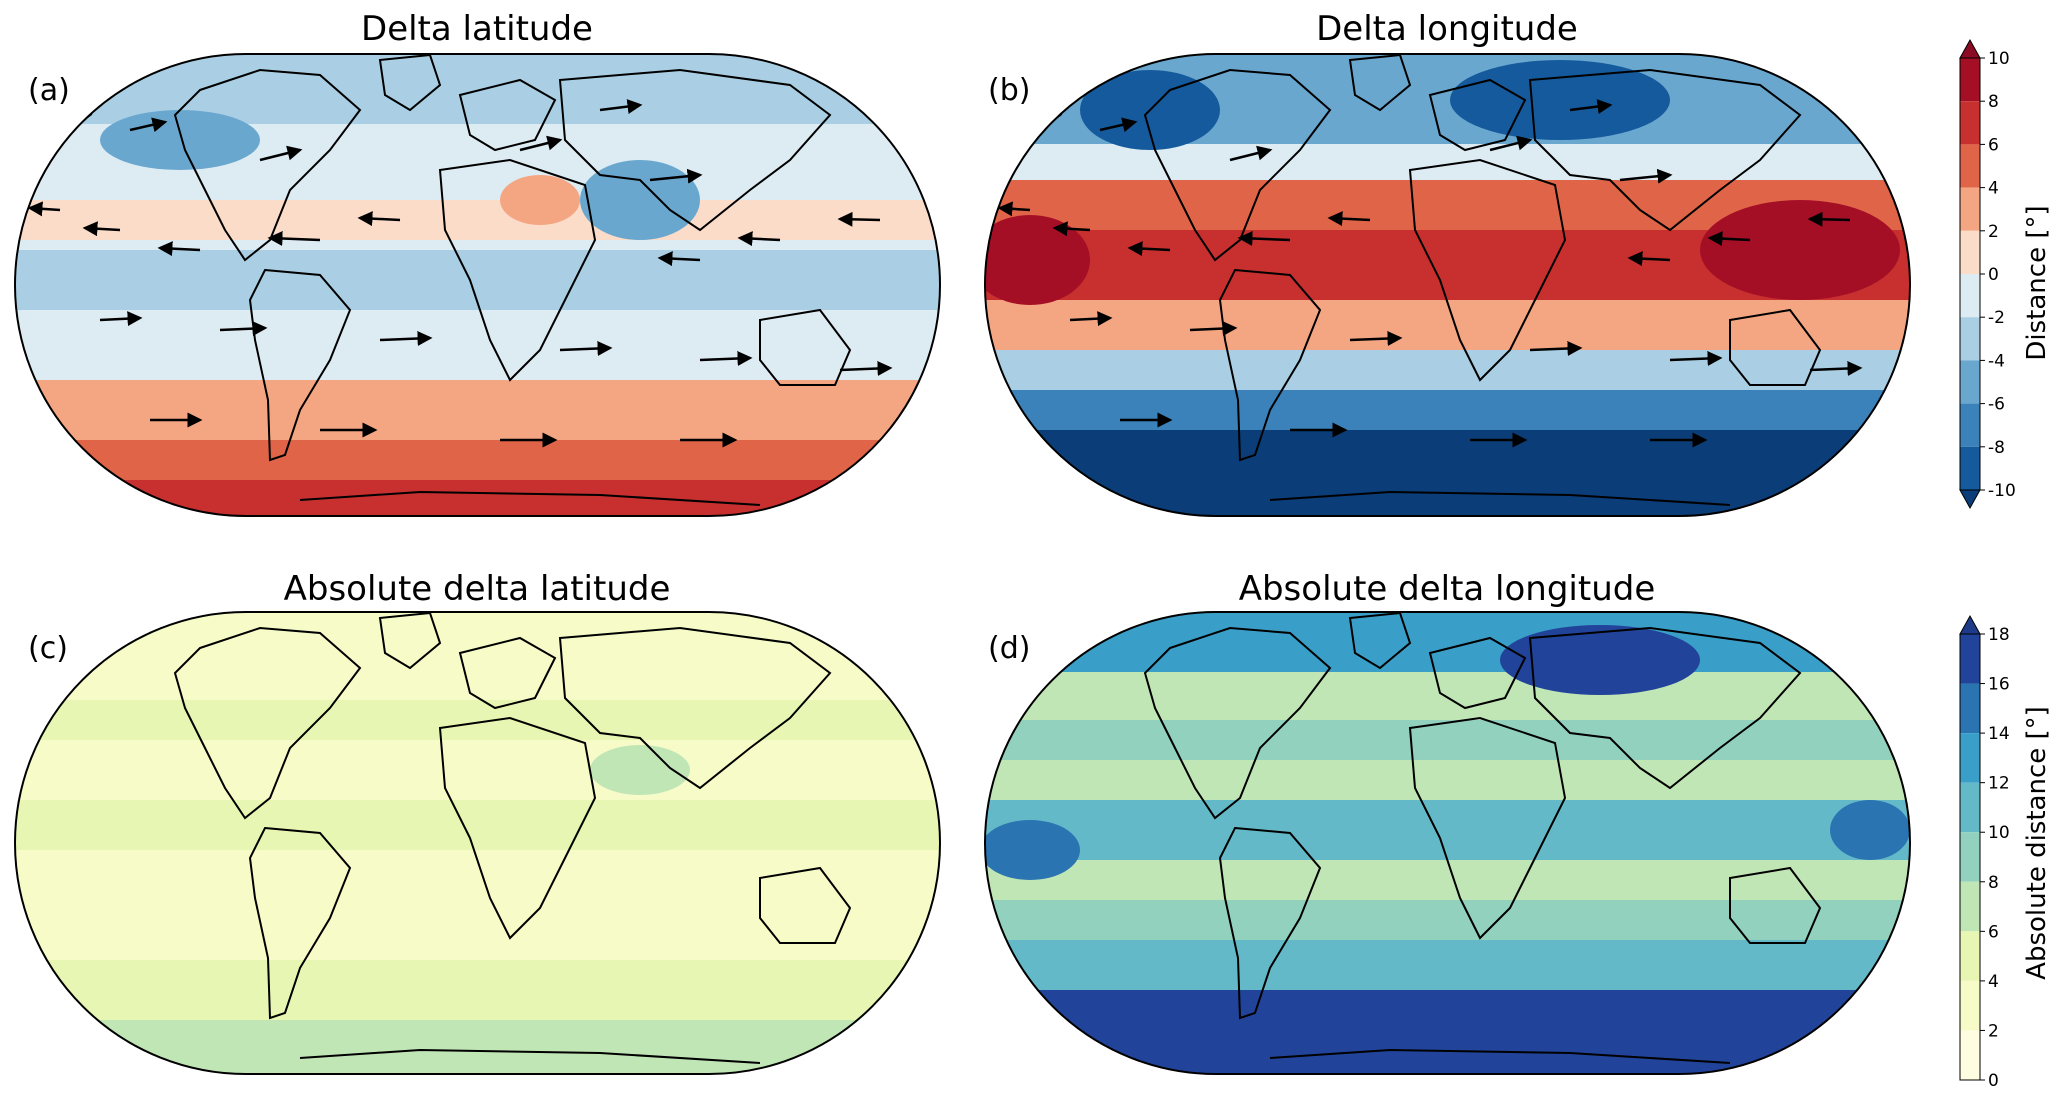  I want to click on colorbar-tick-label: 16, so click(1999, 685).